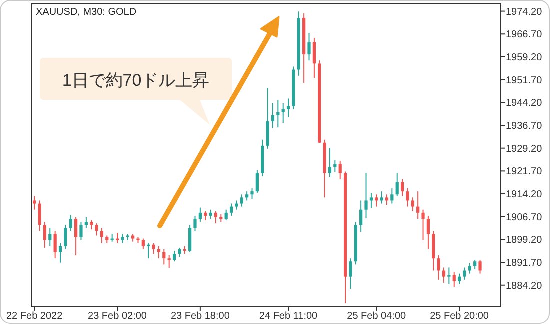  I want to click on y-tick-label: 1899.20, so click(524, 240).